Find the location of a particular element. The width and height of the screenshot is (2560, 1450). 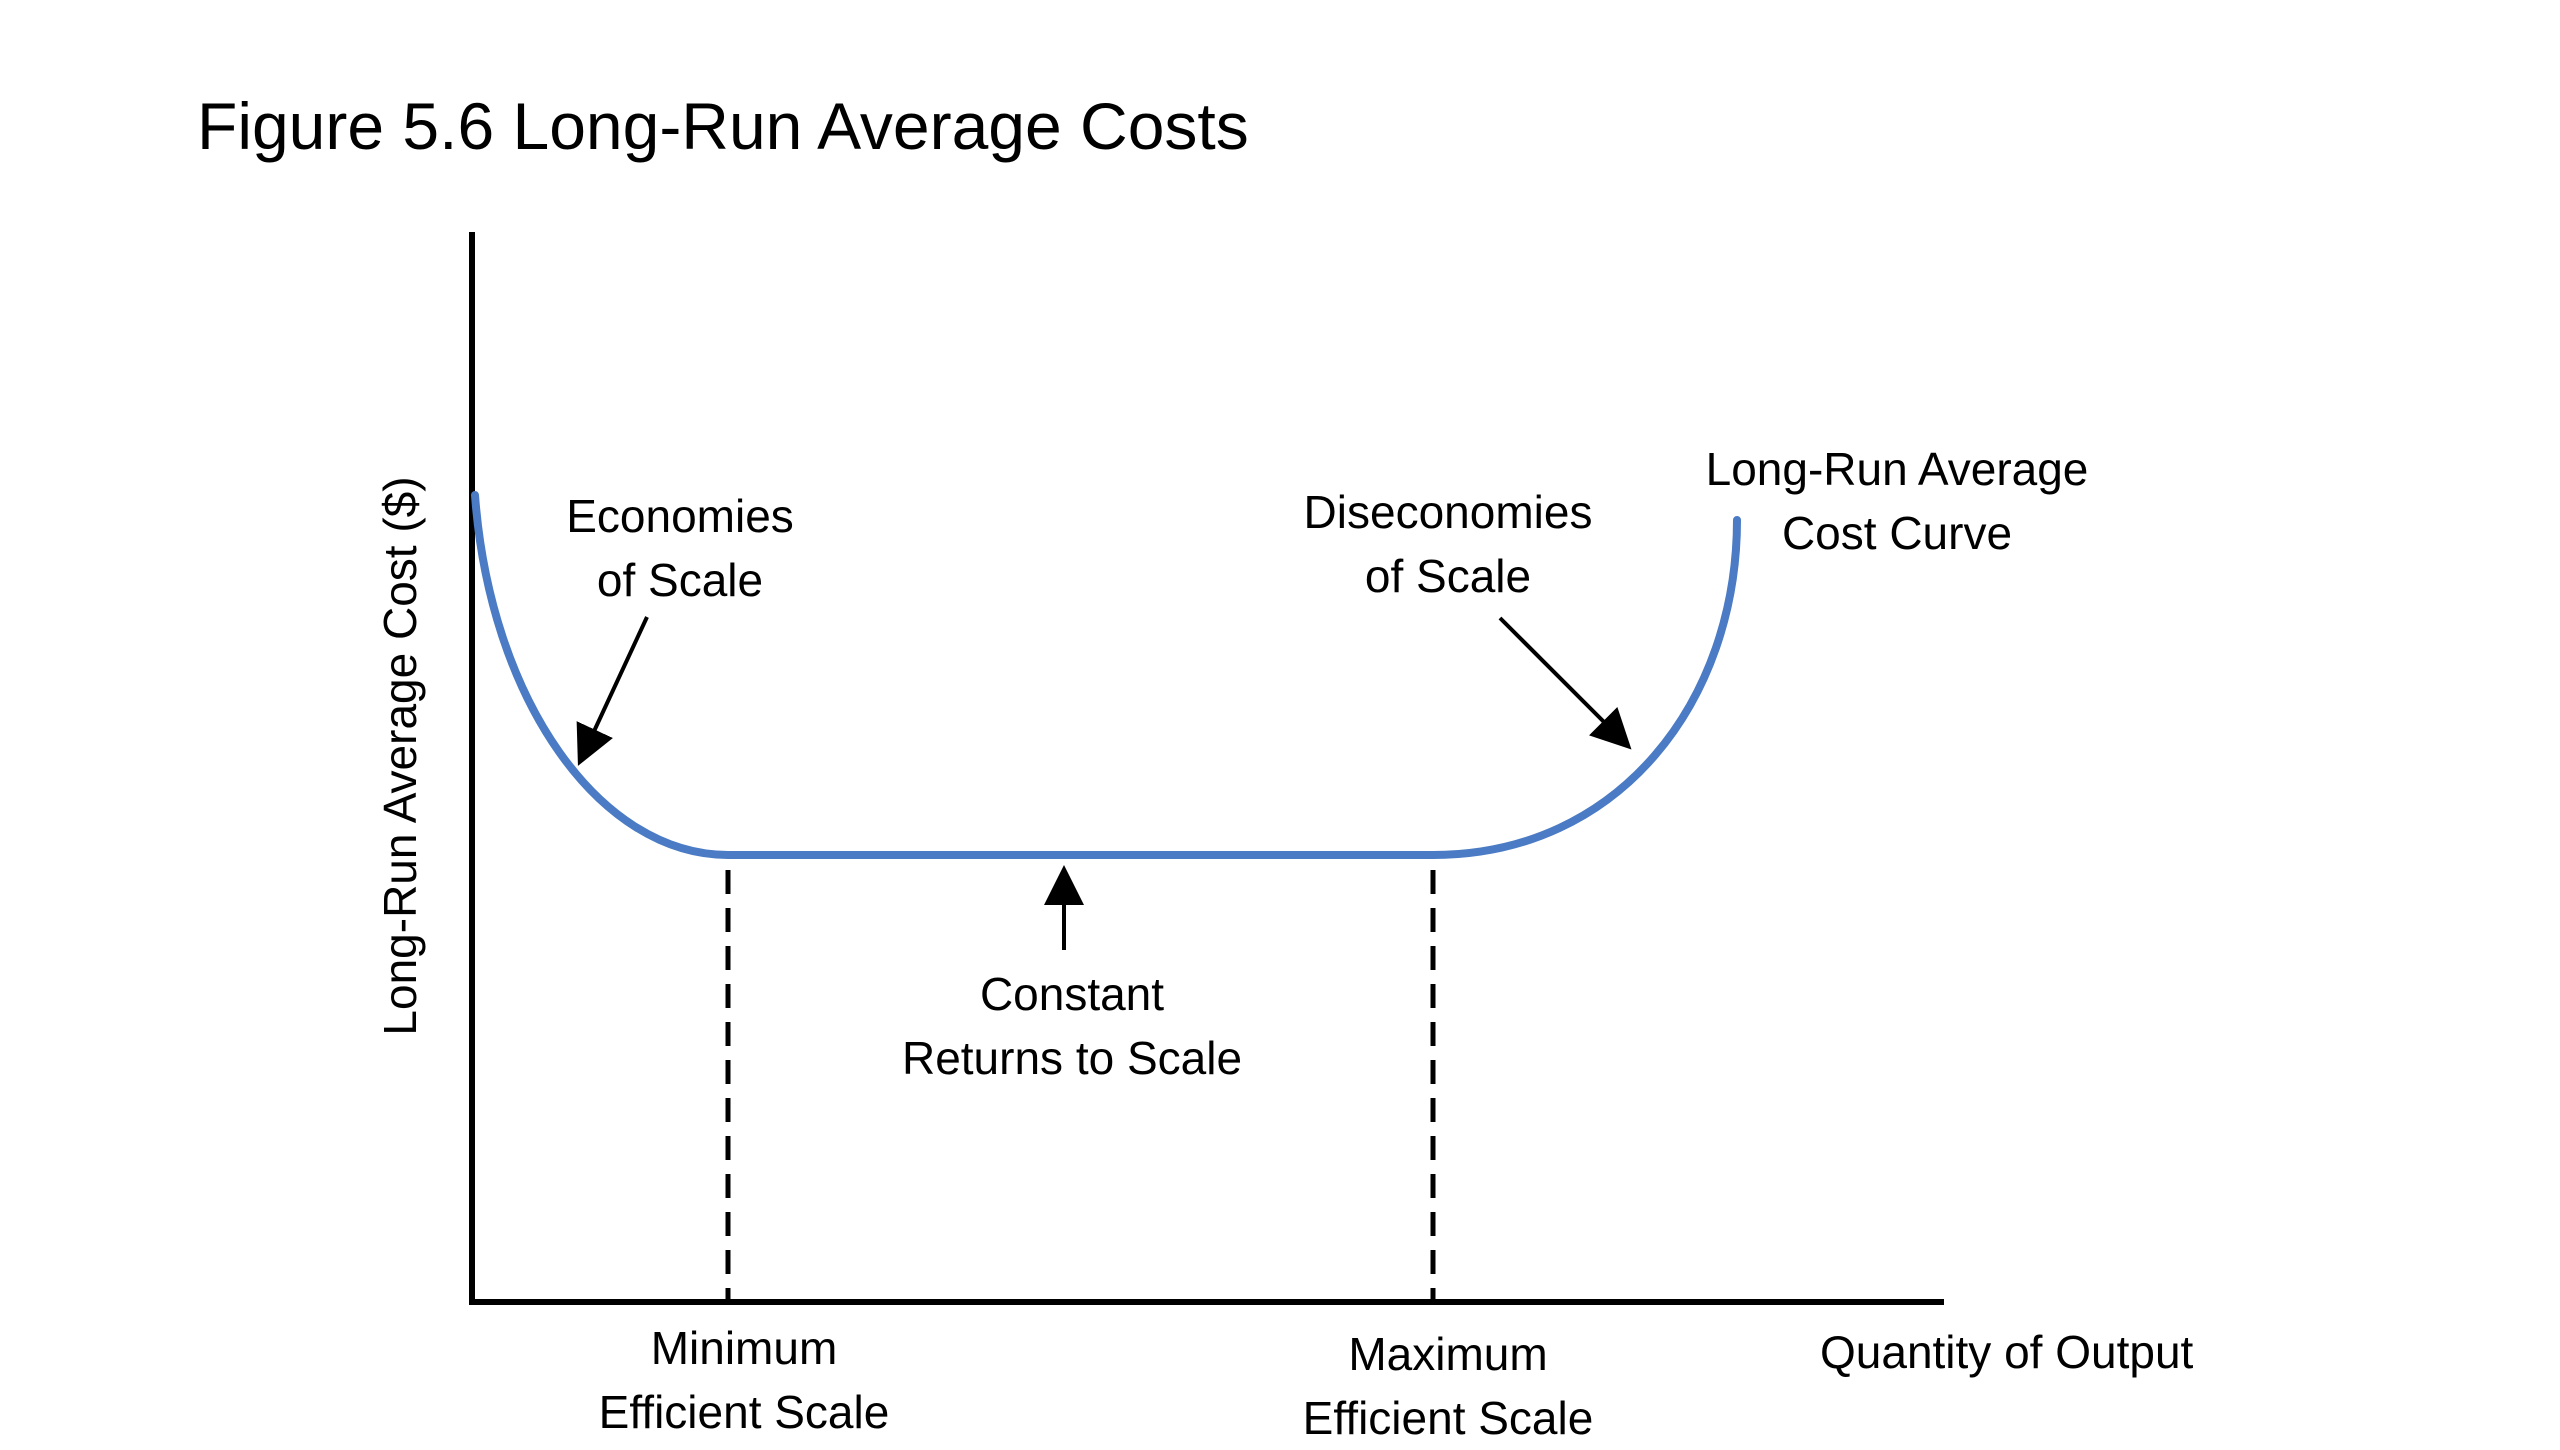

diseconomies-arrow is located at coordinates (1565, 683).